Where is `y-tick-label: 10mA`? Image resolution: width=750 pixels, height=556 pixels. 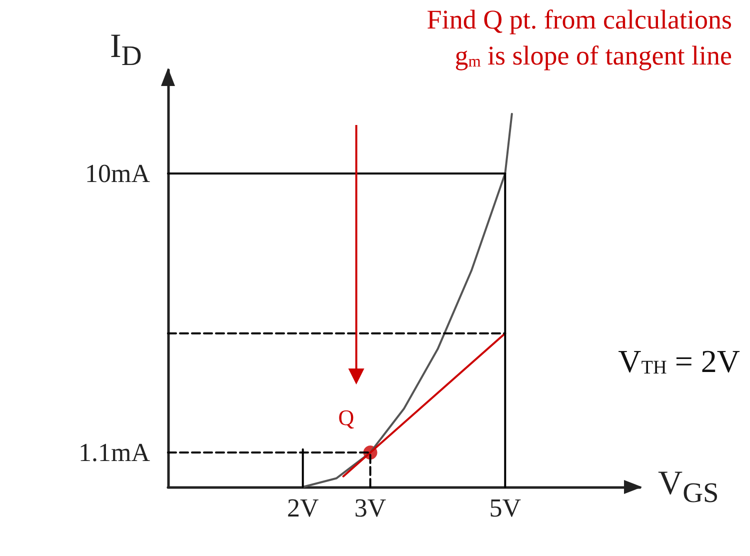 y-tick-label: 10mA is located at coordinates (117, 173).